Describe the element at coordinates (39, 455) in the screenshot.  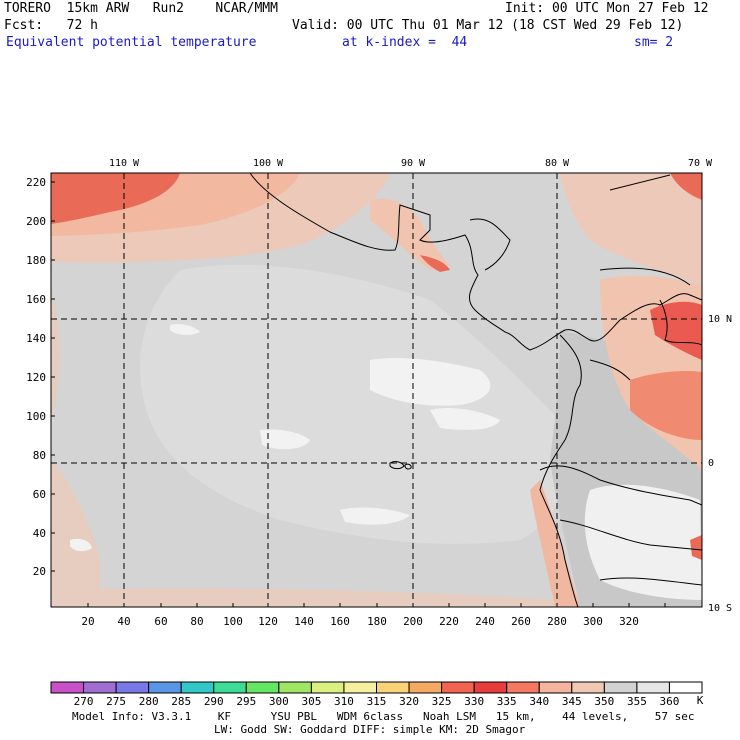
I see `y-tick-label: 80` at that location.